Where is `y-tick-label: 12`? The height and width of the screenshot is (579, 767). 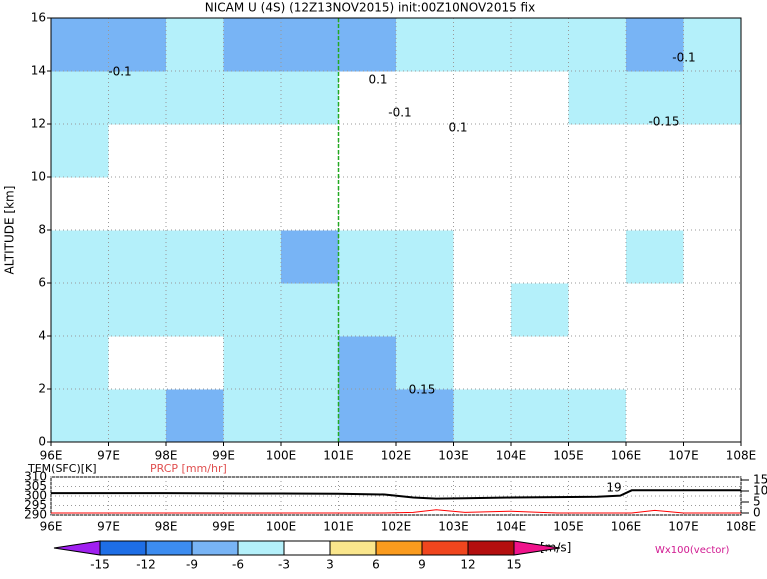
y-tick-label: 12 is located at coordinates (38, 124).